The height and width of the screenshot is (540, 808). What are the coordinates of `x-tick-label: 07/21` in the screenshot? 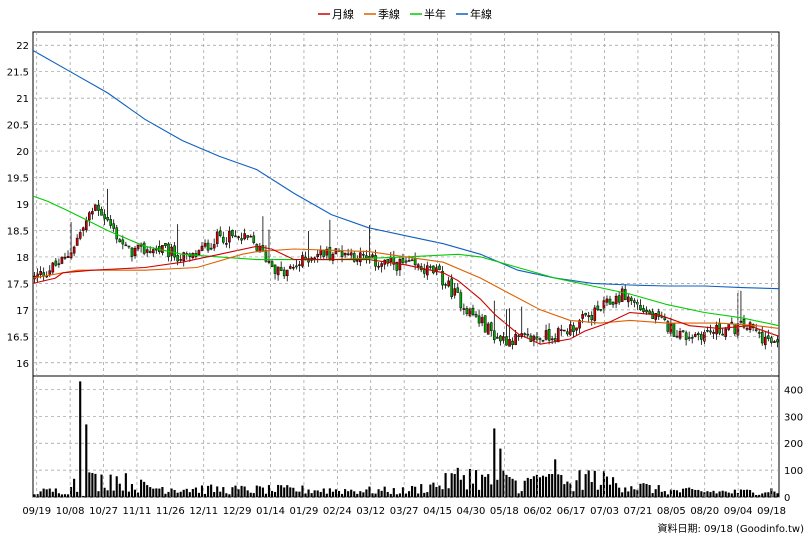 It's located at (638, 511).